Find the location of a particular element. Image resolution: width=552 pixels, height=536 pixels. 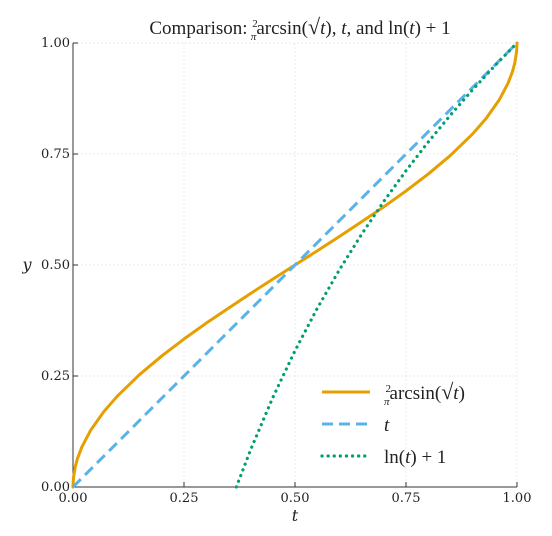

legend-arcsin-close: ) is located at coordinates (462, 393).